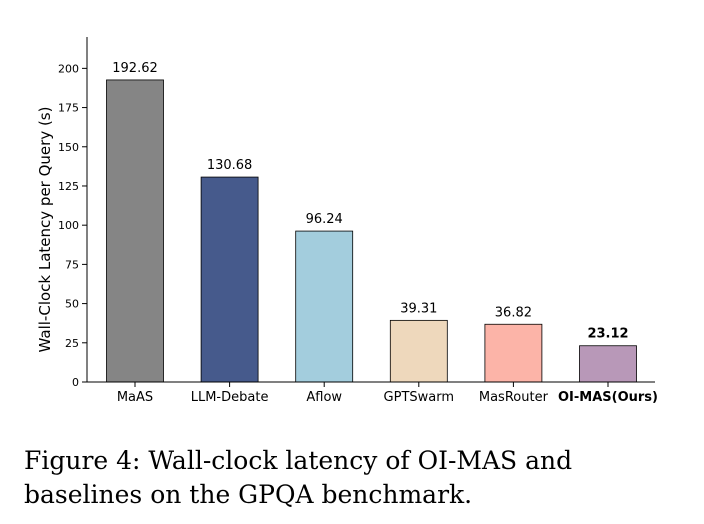 The height and width of the screenshot is (524, 704). What do you see at coordinates (135, 68) in the screenshot?
I see `data-label: 192.62` at bounding box center [135, 68].